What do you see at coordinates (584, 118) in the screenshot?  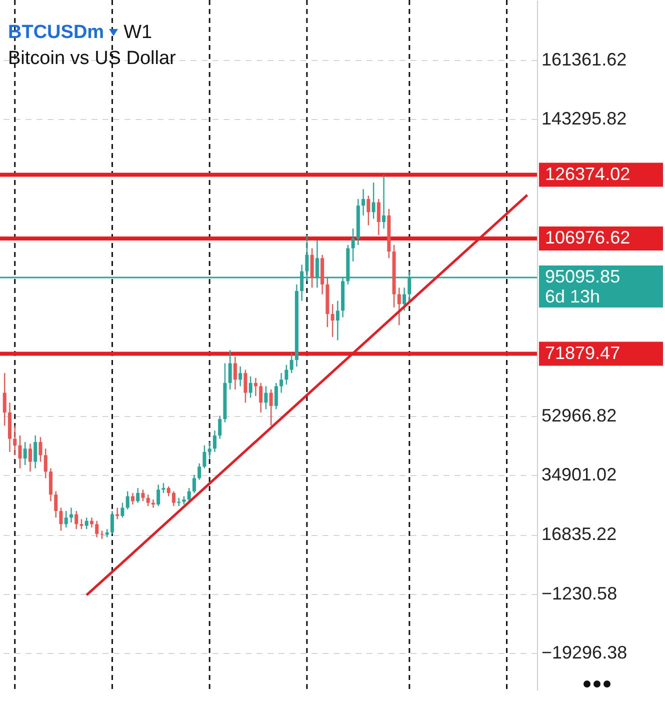 I see `y-tick-label: 143295.82` at bounding box center [584, 118].